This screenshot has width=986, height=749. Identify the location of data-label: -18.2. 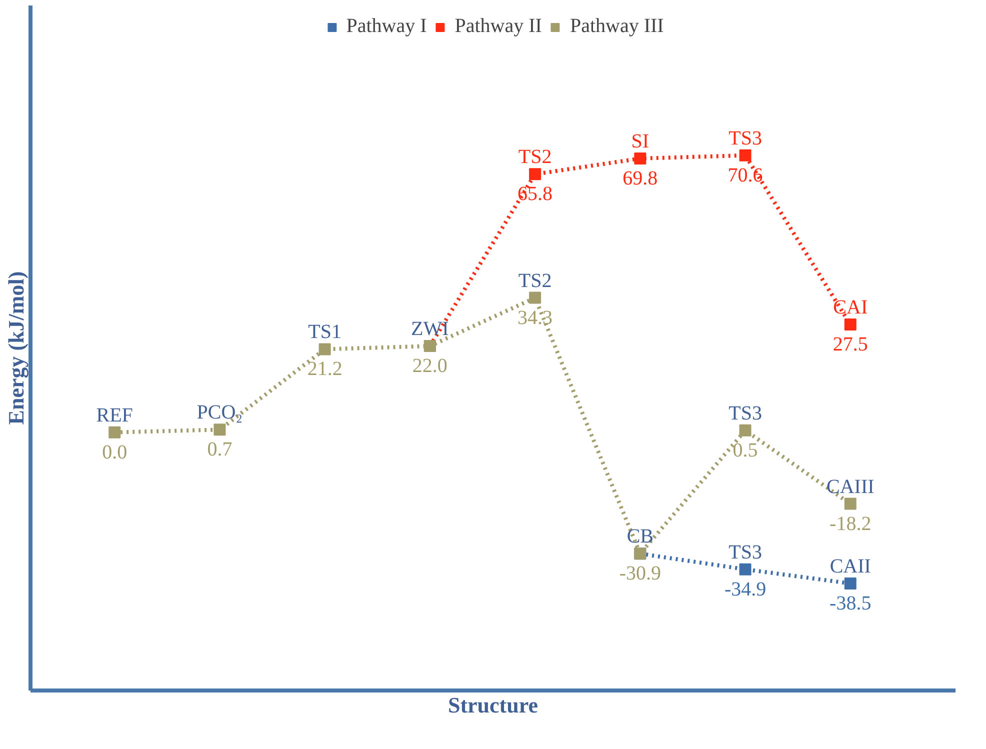
(851, 523).